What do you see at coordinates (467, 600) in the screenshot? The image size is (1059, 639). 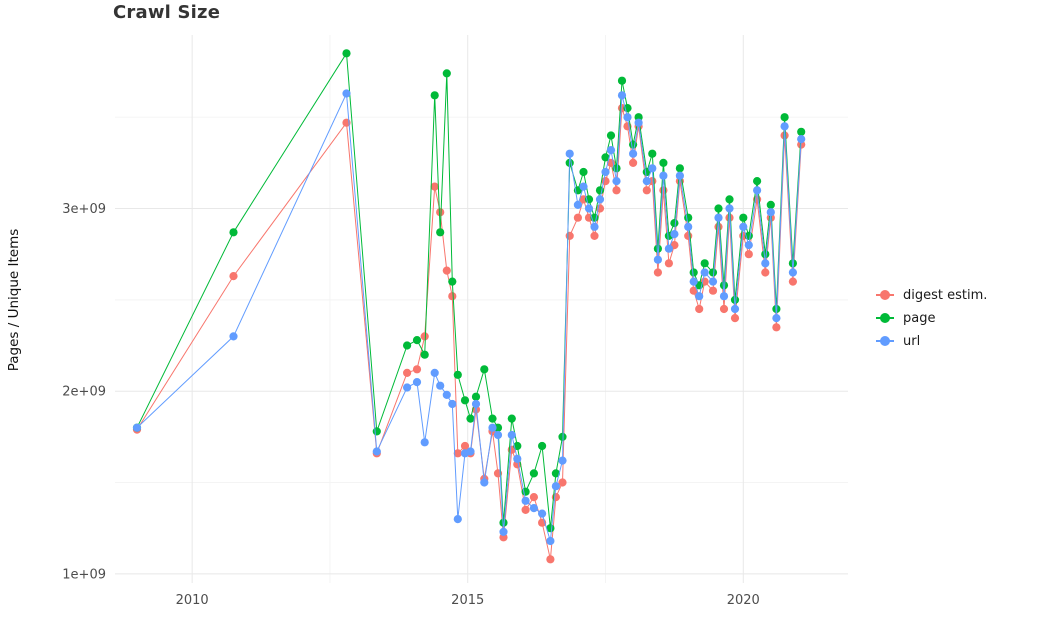 I see `x-tick-label: 2015` at bounding box center [467, 600].